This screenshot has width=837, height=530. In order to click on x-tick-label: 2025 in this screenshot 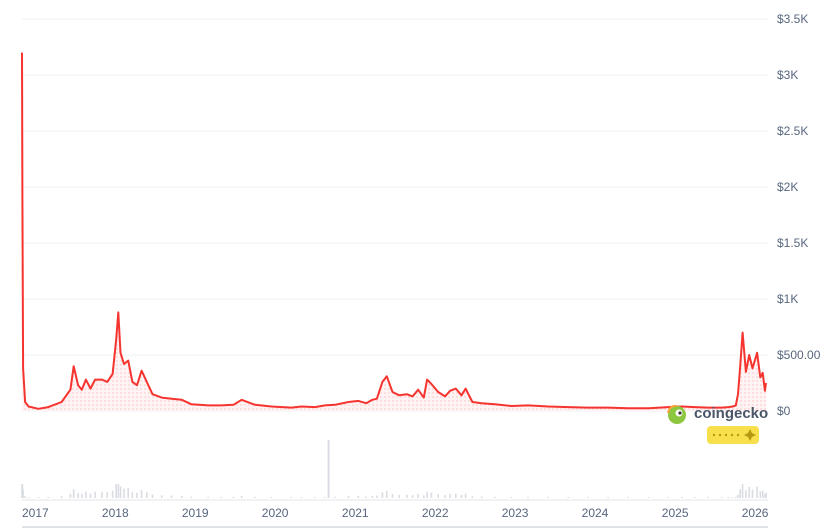, I will do `click(675, 513)`.